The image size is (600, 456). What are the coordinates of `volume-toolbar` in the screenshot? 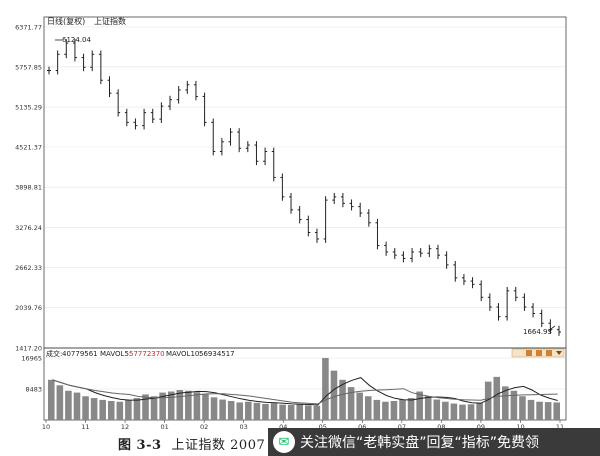 It's located at (538, 353).